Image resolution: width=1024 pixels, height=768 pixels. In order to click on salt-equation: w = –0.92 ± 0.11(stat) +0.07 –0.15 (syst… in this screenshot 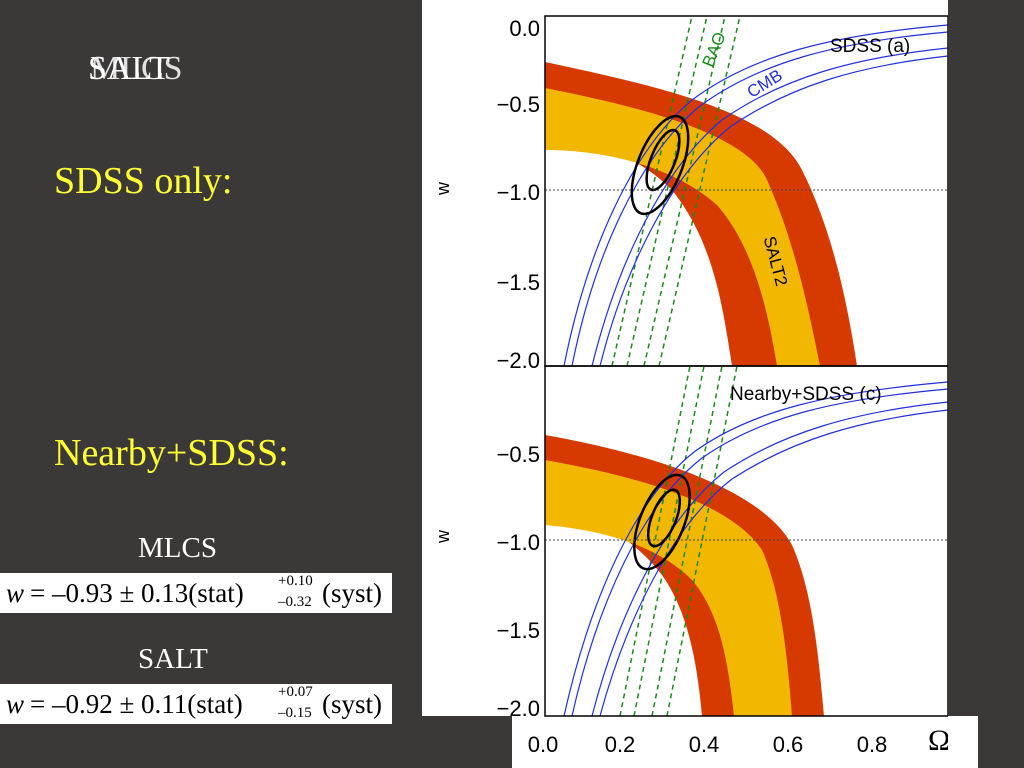, I will do `click(196, 704)`.